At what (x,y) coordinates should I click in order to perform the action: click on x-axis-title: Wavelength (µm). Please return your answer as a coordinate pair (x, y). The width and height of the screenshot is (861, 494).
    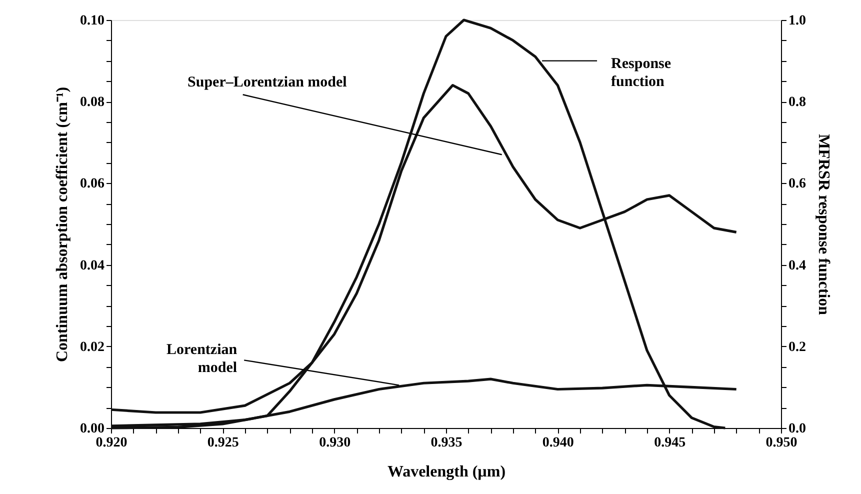
    Looking at the image, I should click on (446, 472).